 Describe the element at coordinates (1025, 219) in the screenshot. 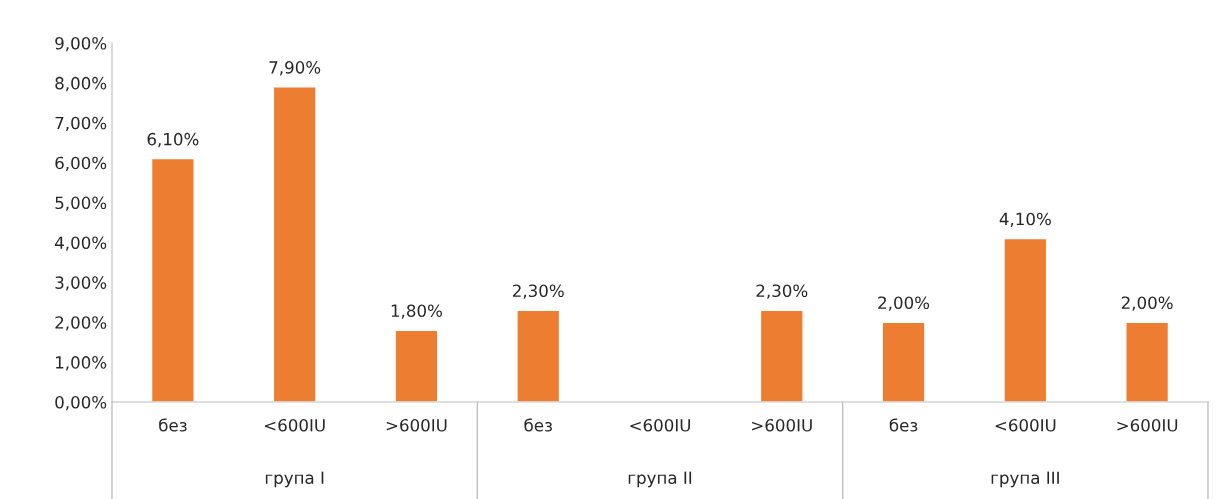

I see `data-label: 4,10%` at that location.